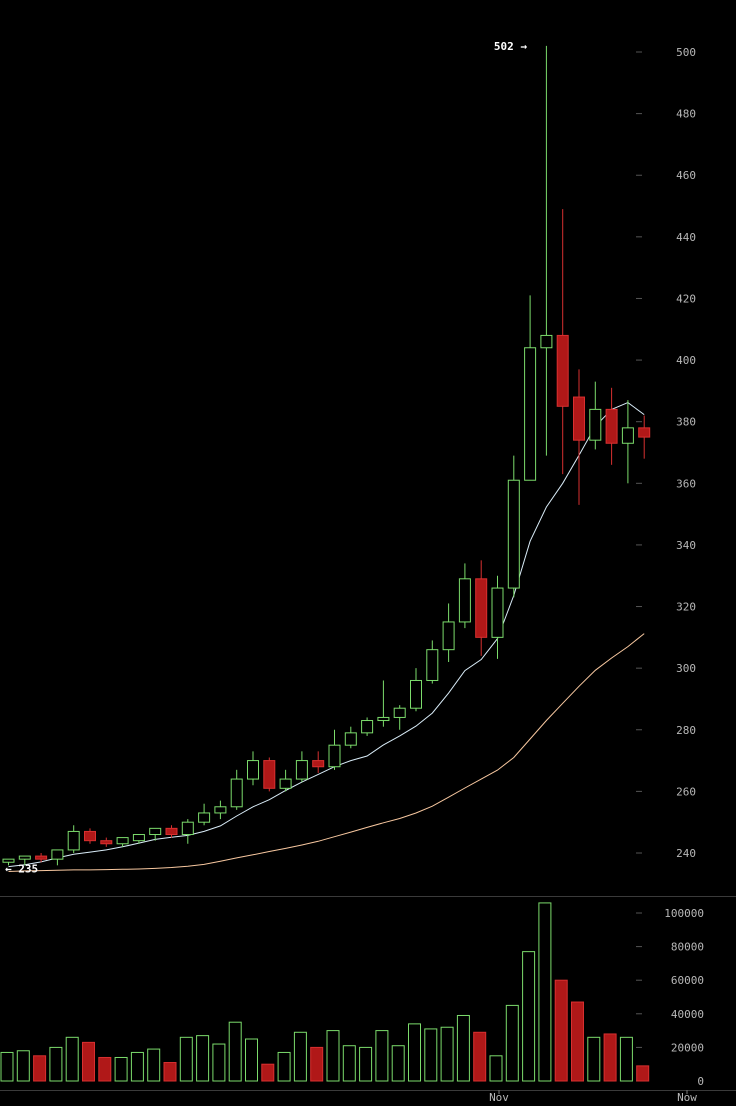 The image size is (736, 1106). Describe the element at coordinates (21, 868) in the screenshot. I see `low-price-marker: ← 235` at that location.